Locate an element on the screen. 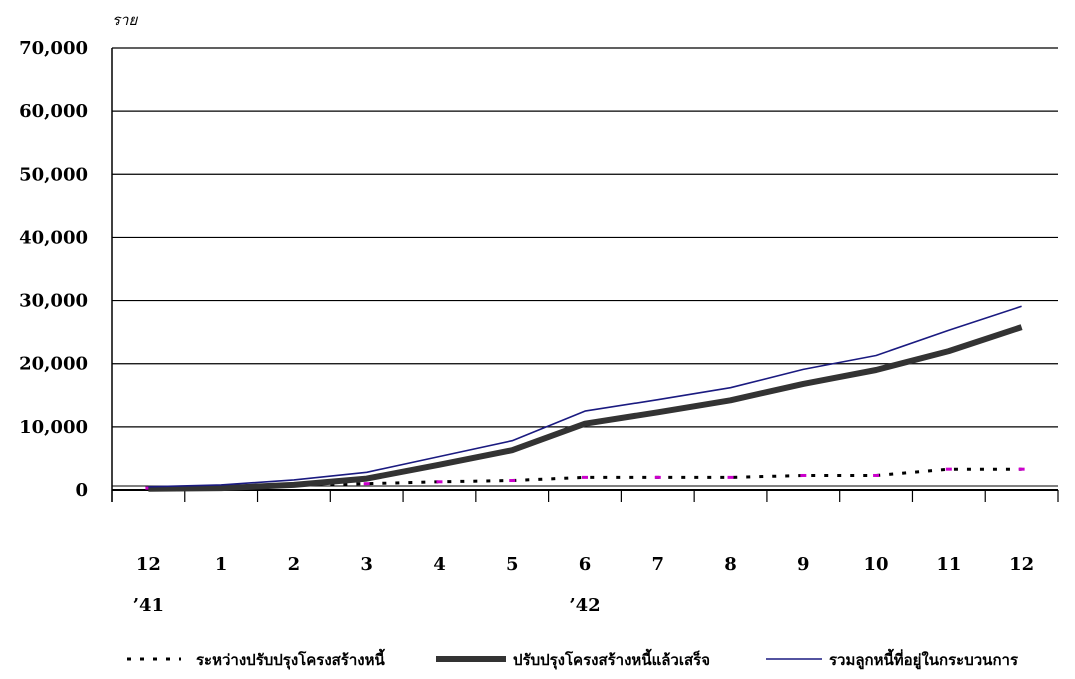 The width and height of the screenshot is (1075, 679). x-tick-label: 8 is located at coordinates (730, 564).